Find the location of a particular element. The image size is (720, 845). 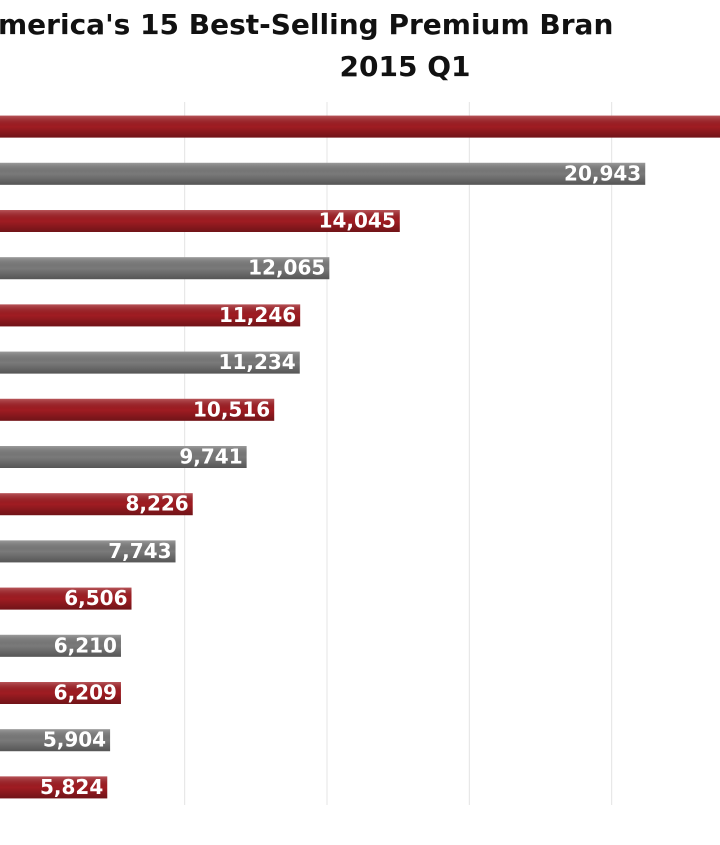

value-label: 7,743 is located at coordinates (139, 551).